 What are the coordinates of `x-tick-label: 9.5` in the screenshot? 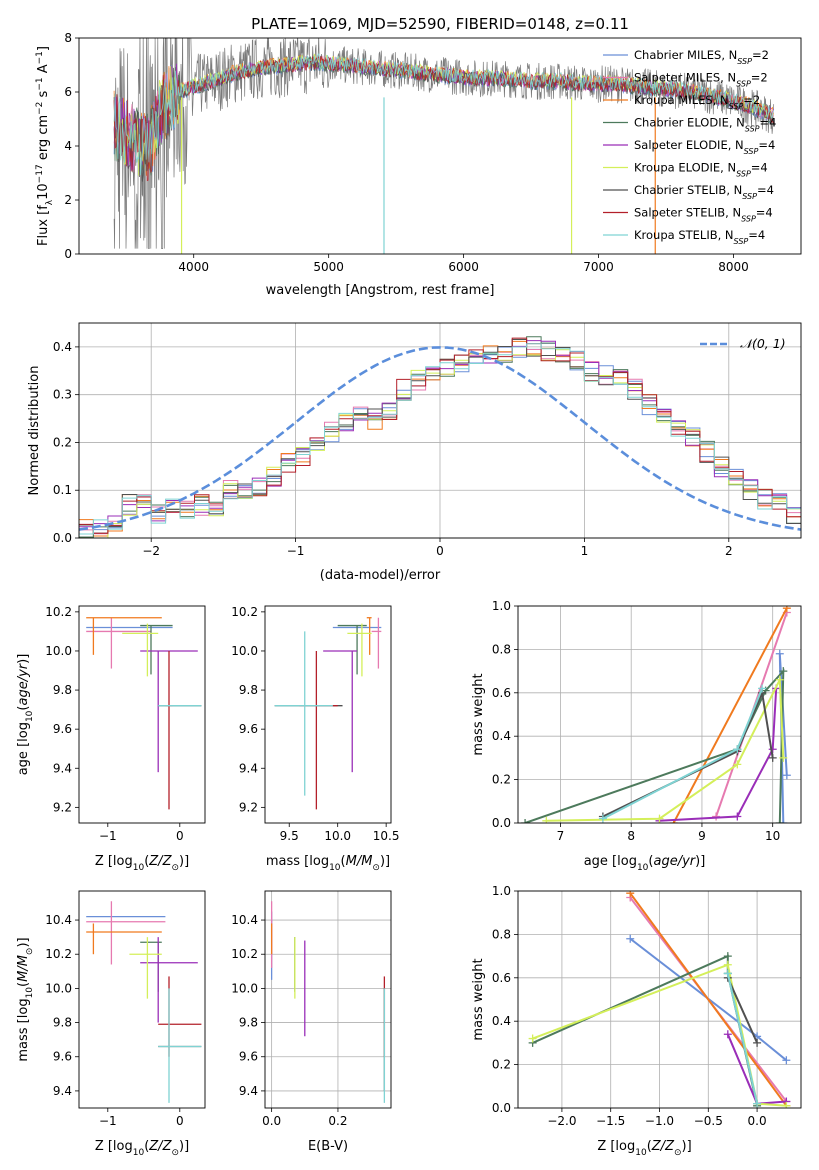 It's located at (289, 836).